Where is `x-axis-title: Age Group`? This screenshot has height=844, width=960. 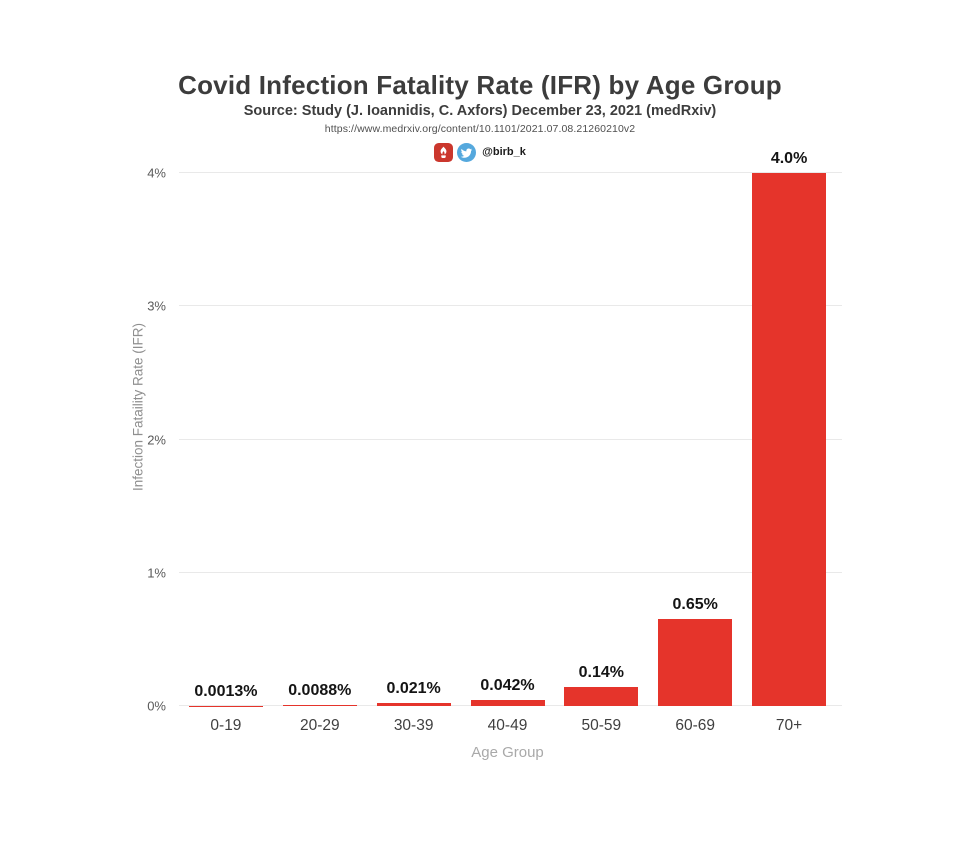 x-axis-title: Age Group is located at coordinates (507, 752).